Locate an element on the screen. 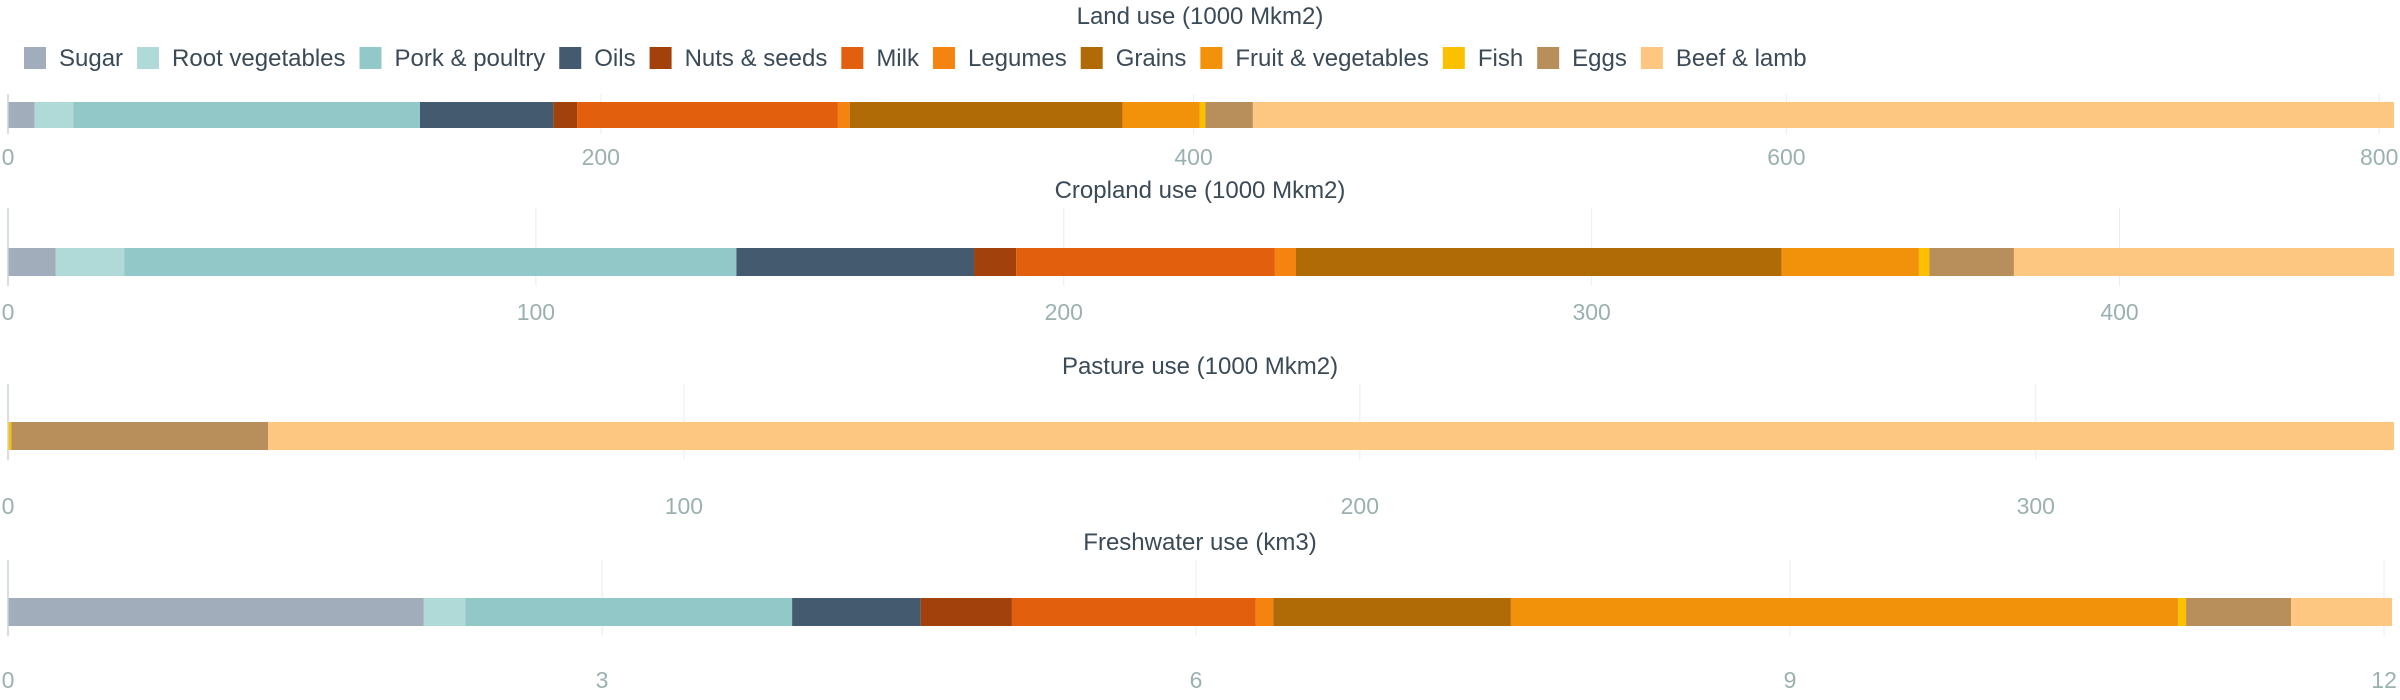  legend-item-oils: Oils is located at coordinates (597, 58).